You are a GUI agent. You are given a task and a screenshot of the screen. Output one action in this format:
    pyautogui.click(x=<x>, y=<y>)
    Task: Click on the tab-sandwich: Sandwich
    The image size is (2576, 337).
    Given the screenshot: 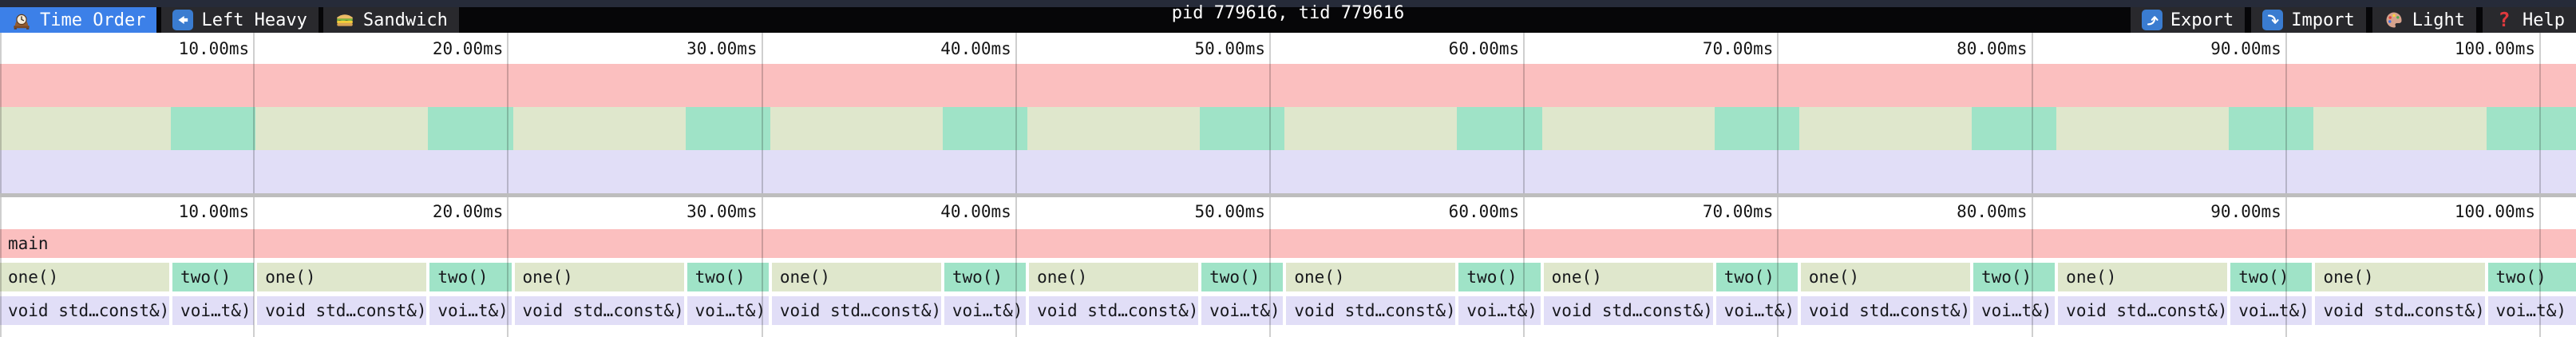 What is the action you would take?
    pyautogui.click(x=391, y=20)
    